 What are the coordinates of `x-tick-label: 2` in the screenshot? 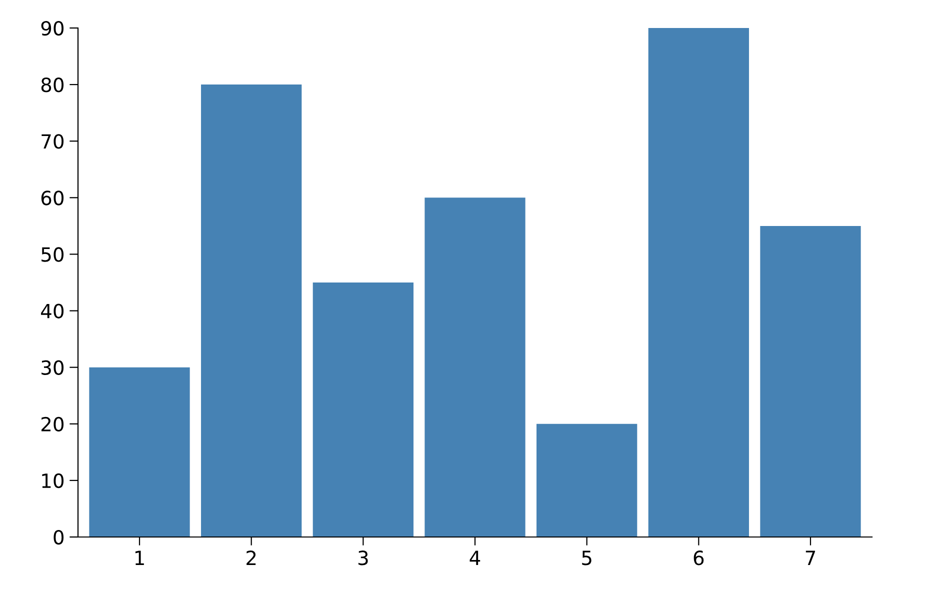 It's located at (251, 557).